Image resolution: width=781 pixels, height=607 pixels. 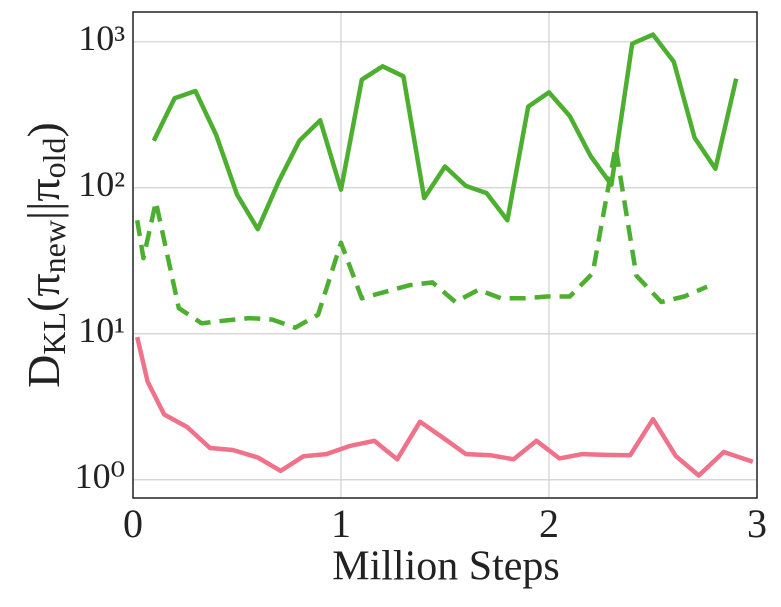 What do you see at coordinates (101, 184) in the screenshot?
I see `y-tick-label: 10²` at bounding box center [101, 184].